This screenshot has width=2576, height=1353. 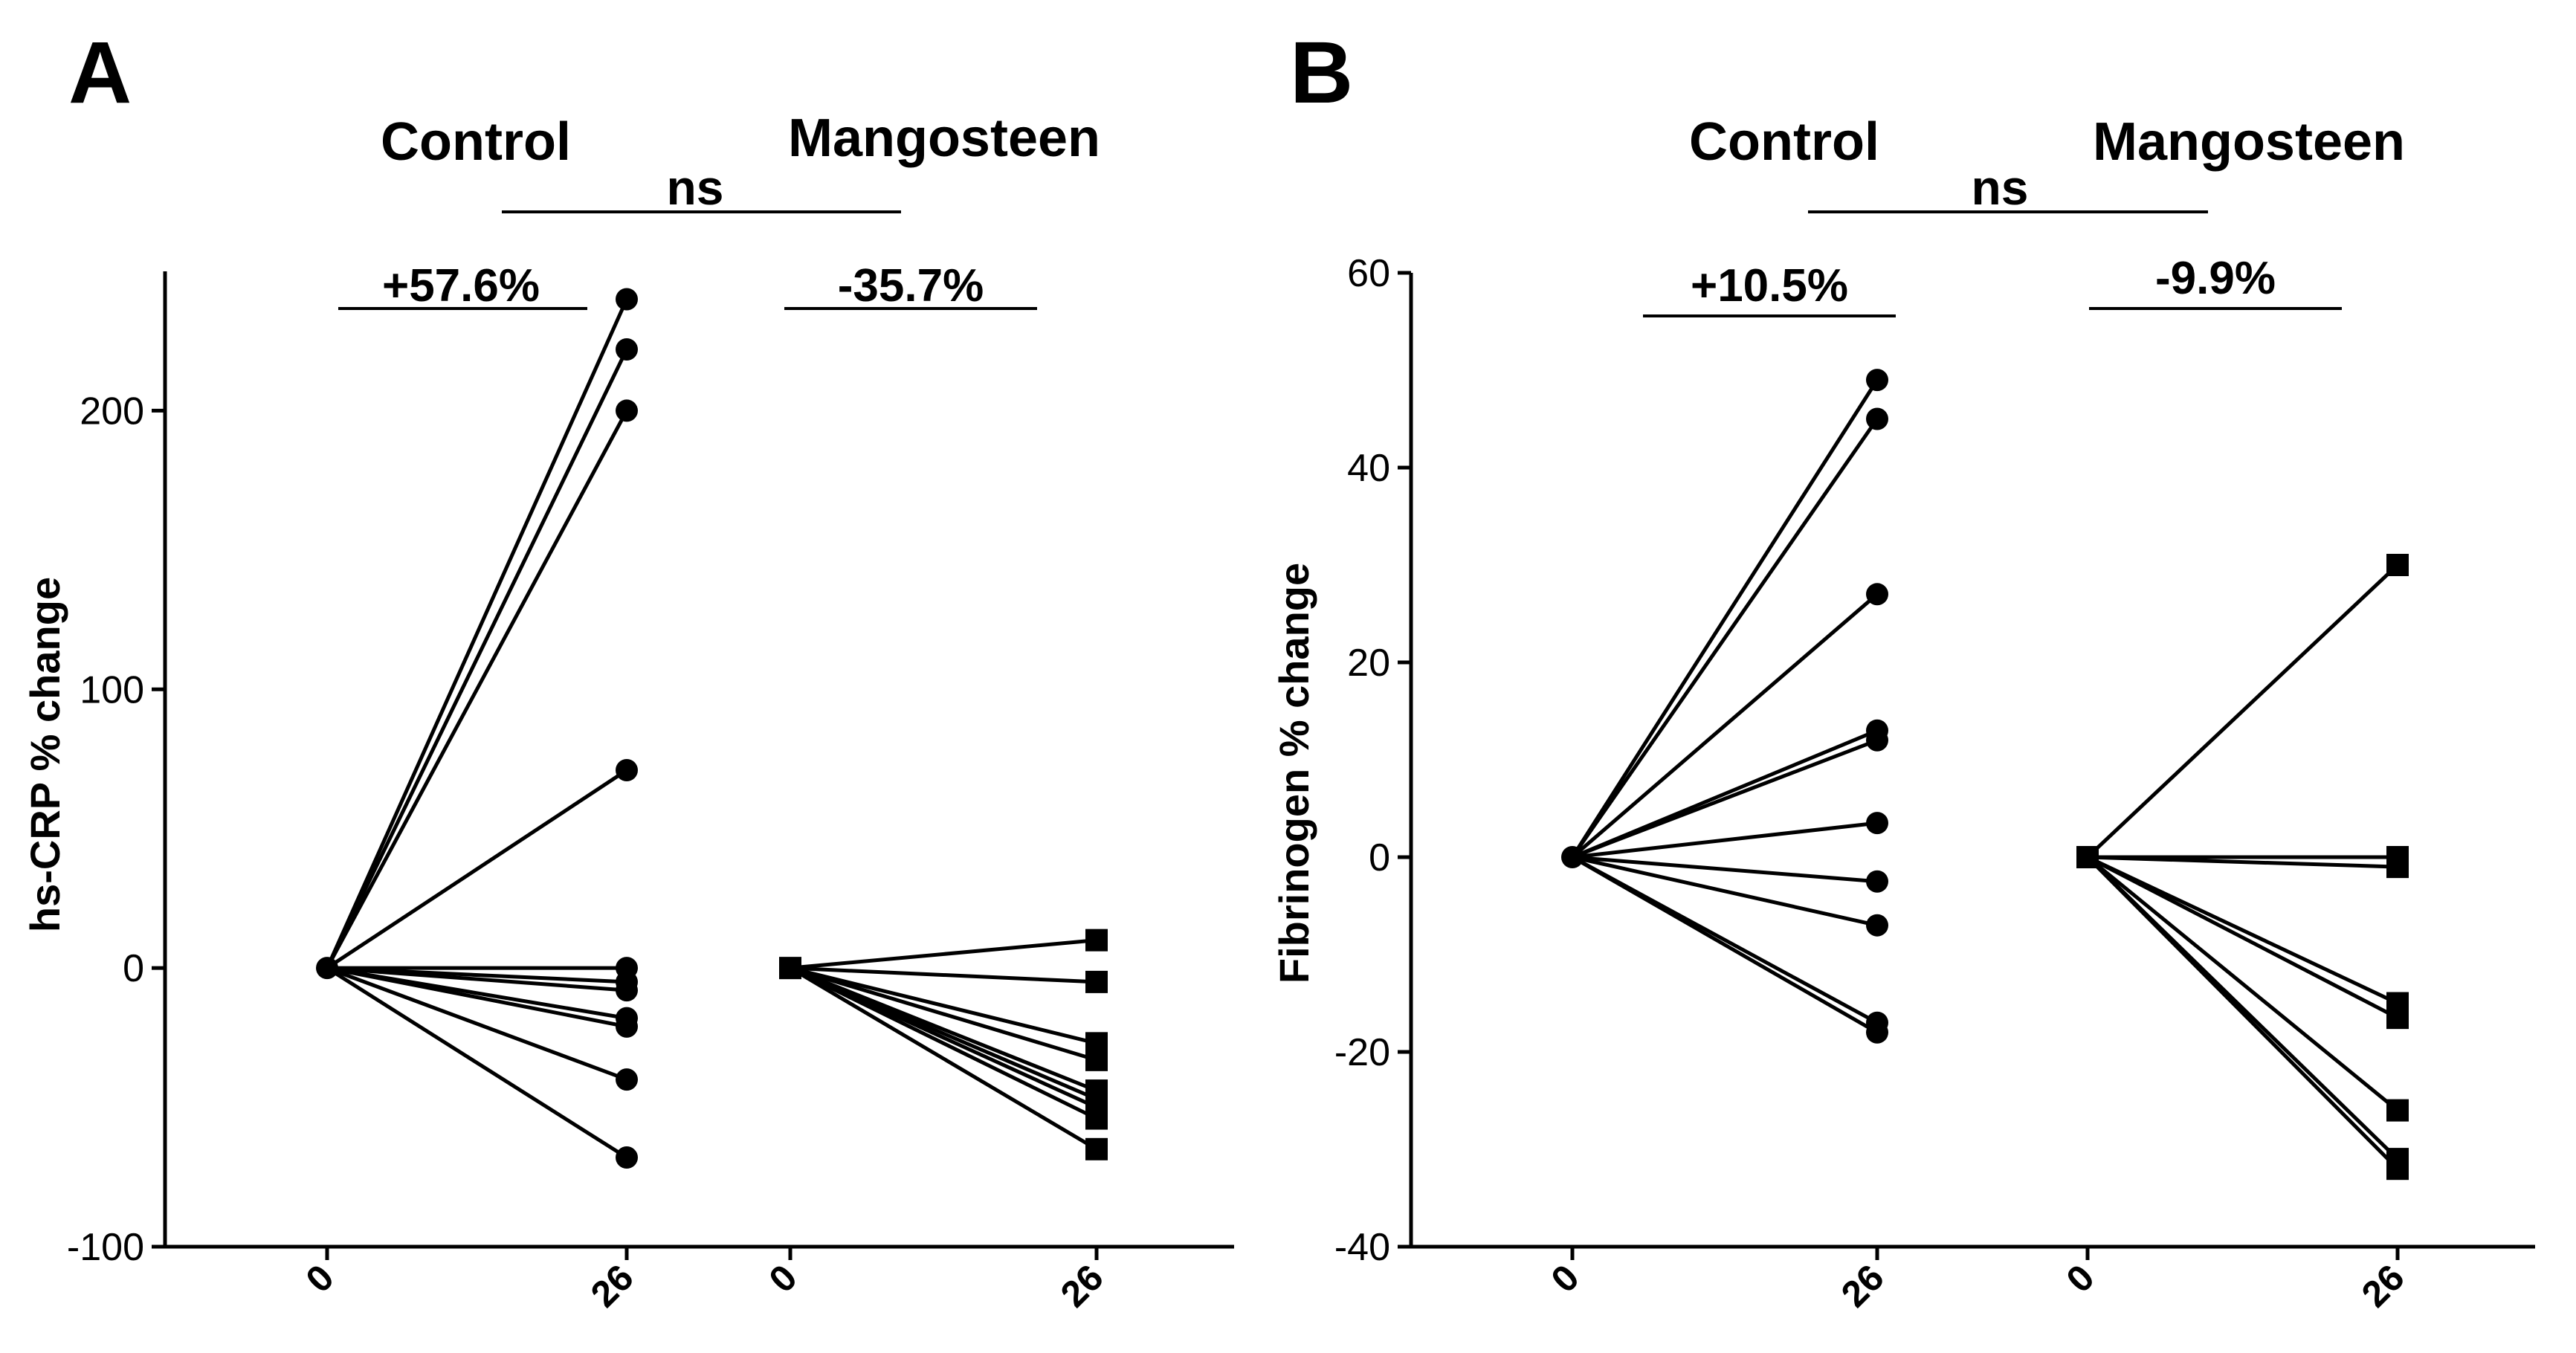 What do you see at coordinates (1572, 857) in the screenshot?
I see `panel-b-control-start-point` at bounding box center [1572, 857].